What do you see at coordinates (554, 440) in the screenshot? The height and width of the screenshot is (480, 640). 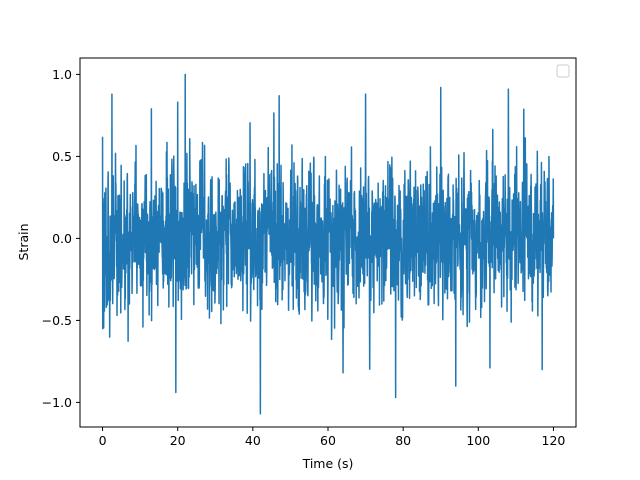 I see `x-tick-label: 120` at bounding box center [554, 440].